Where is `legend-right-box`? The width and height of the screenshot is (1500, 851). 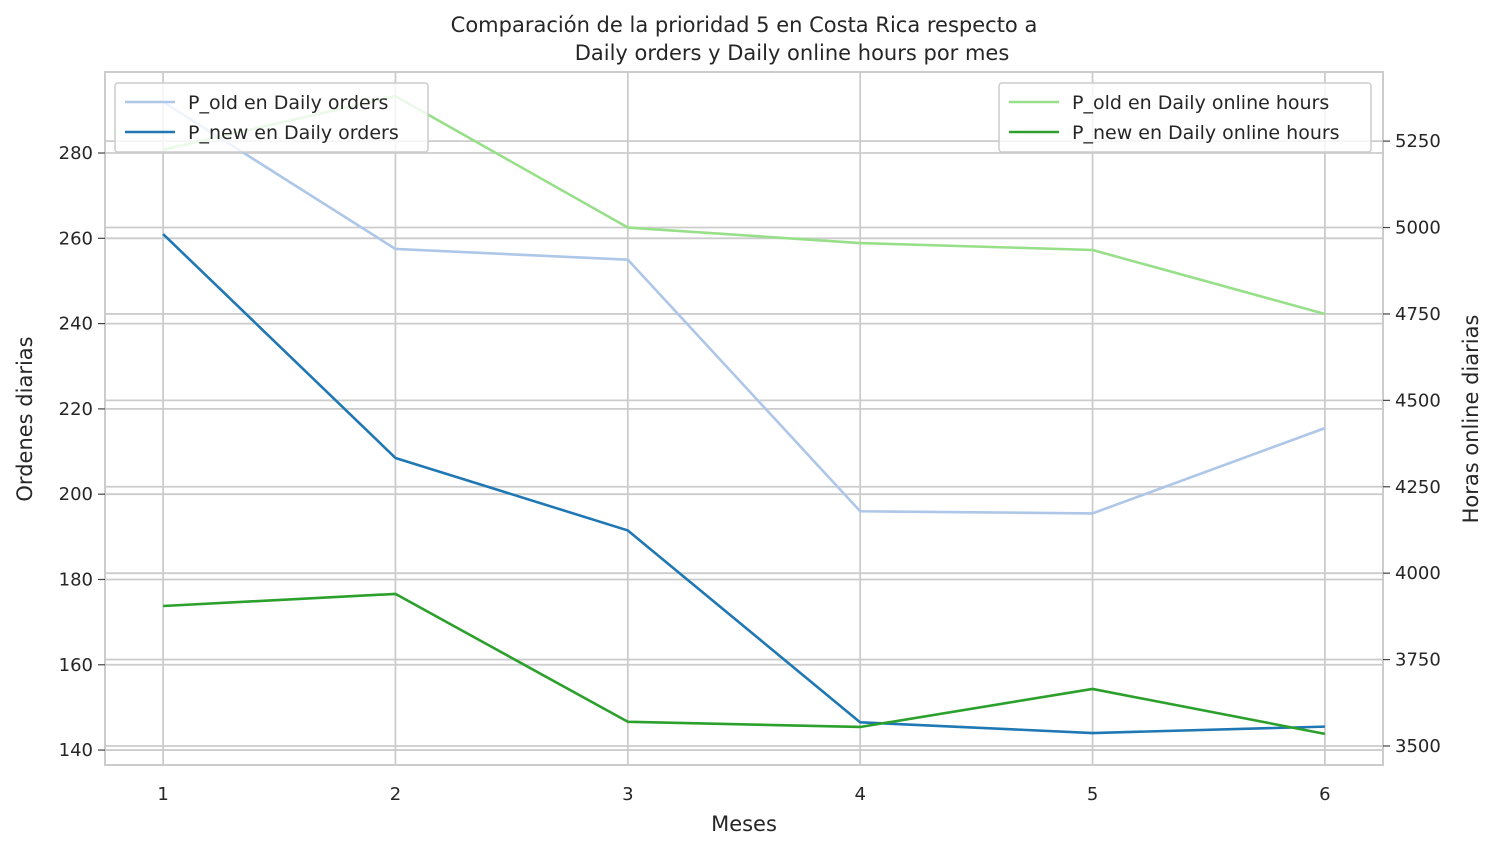 legend-right-box is located at coordinates (1185, 117).